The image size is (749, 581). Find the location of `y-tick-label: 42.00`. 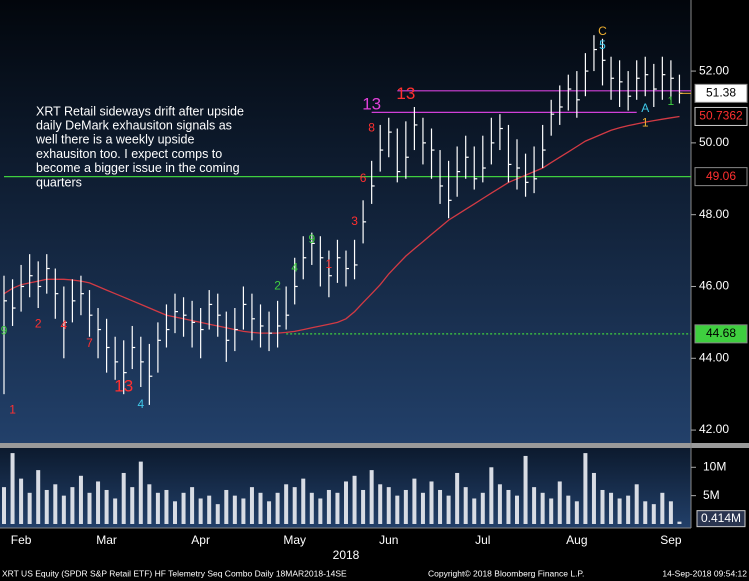

y-tick-label: 42.00 is located at coordinates (714, 429).